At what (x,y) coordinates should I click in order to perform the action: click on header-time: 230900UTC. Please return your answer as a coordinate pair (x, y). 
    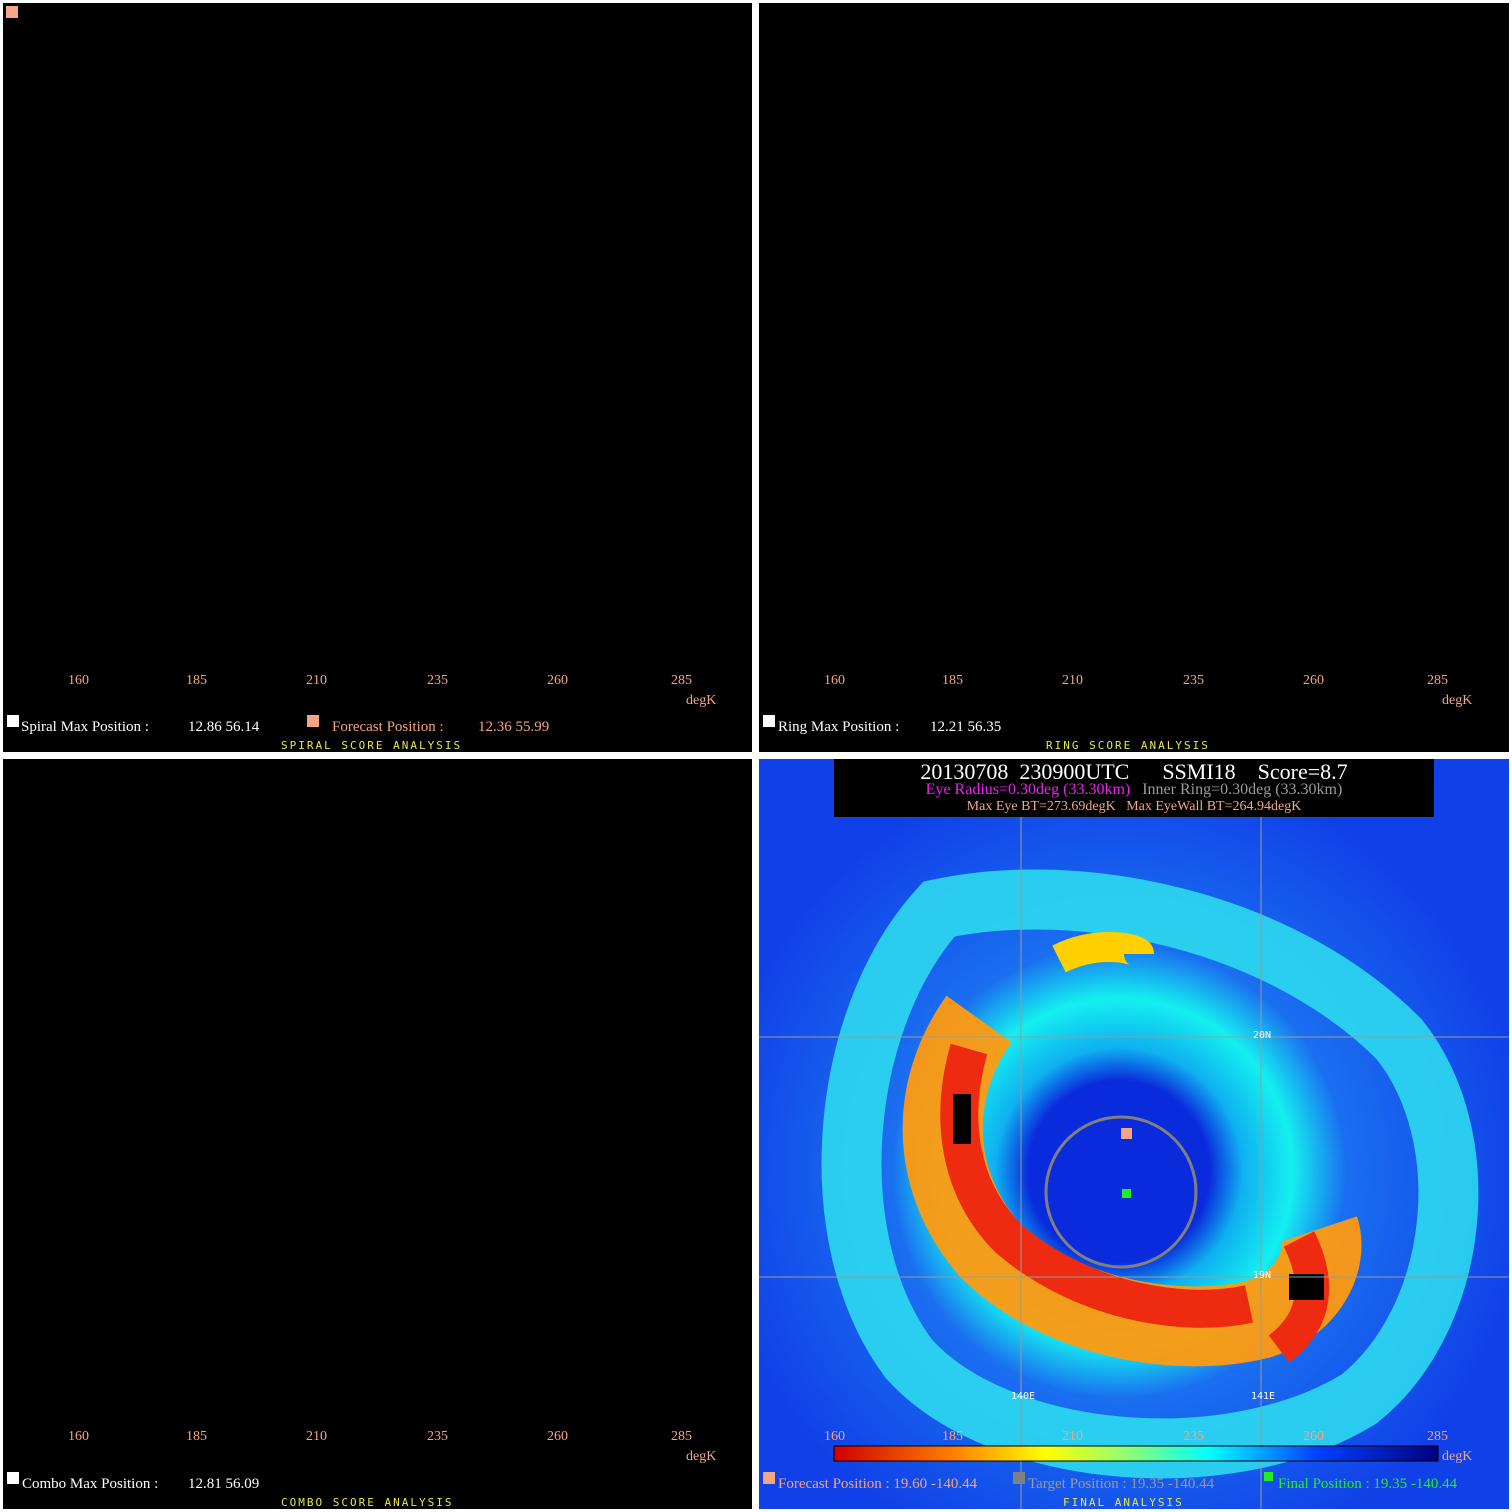
    Looking at the image, I should click on (1074, 771).